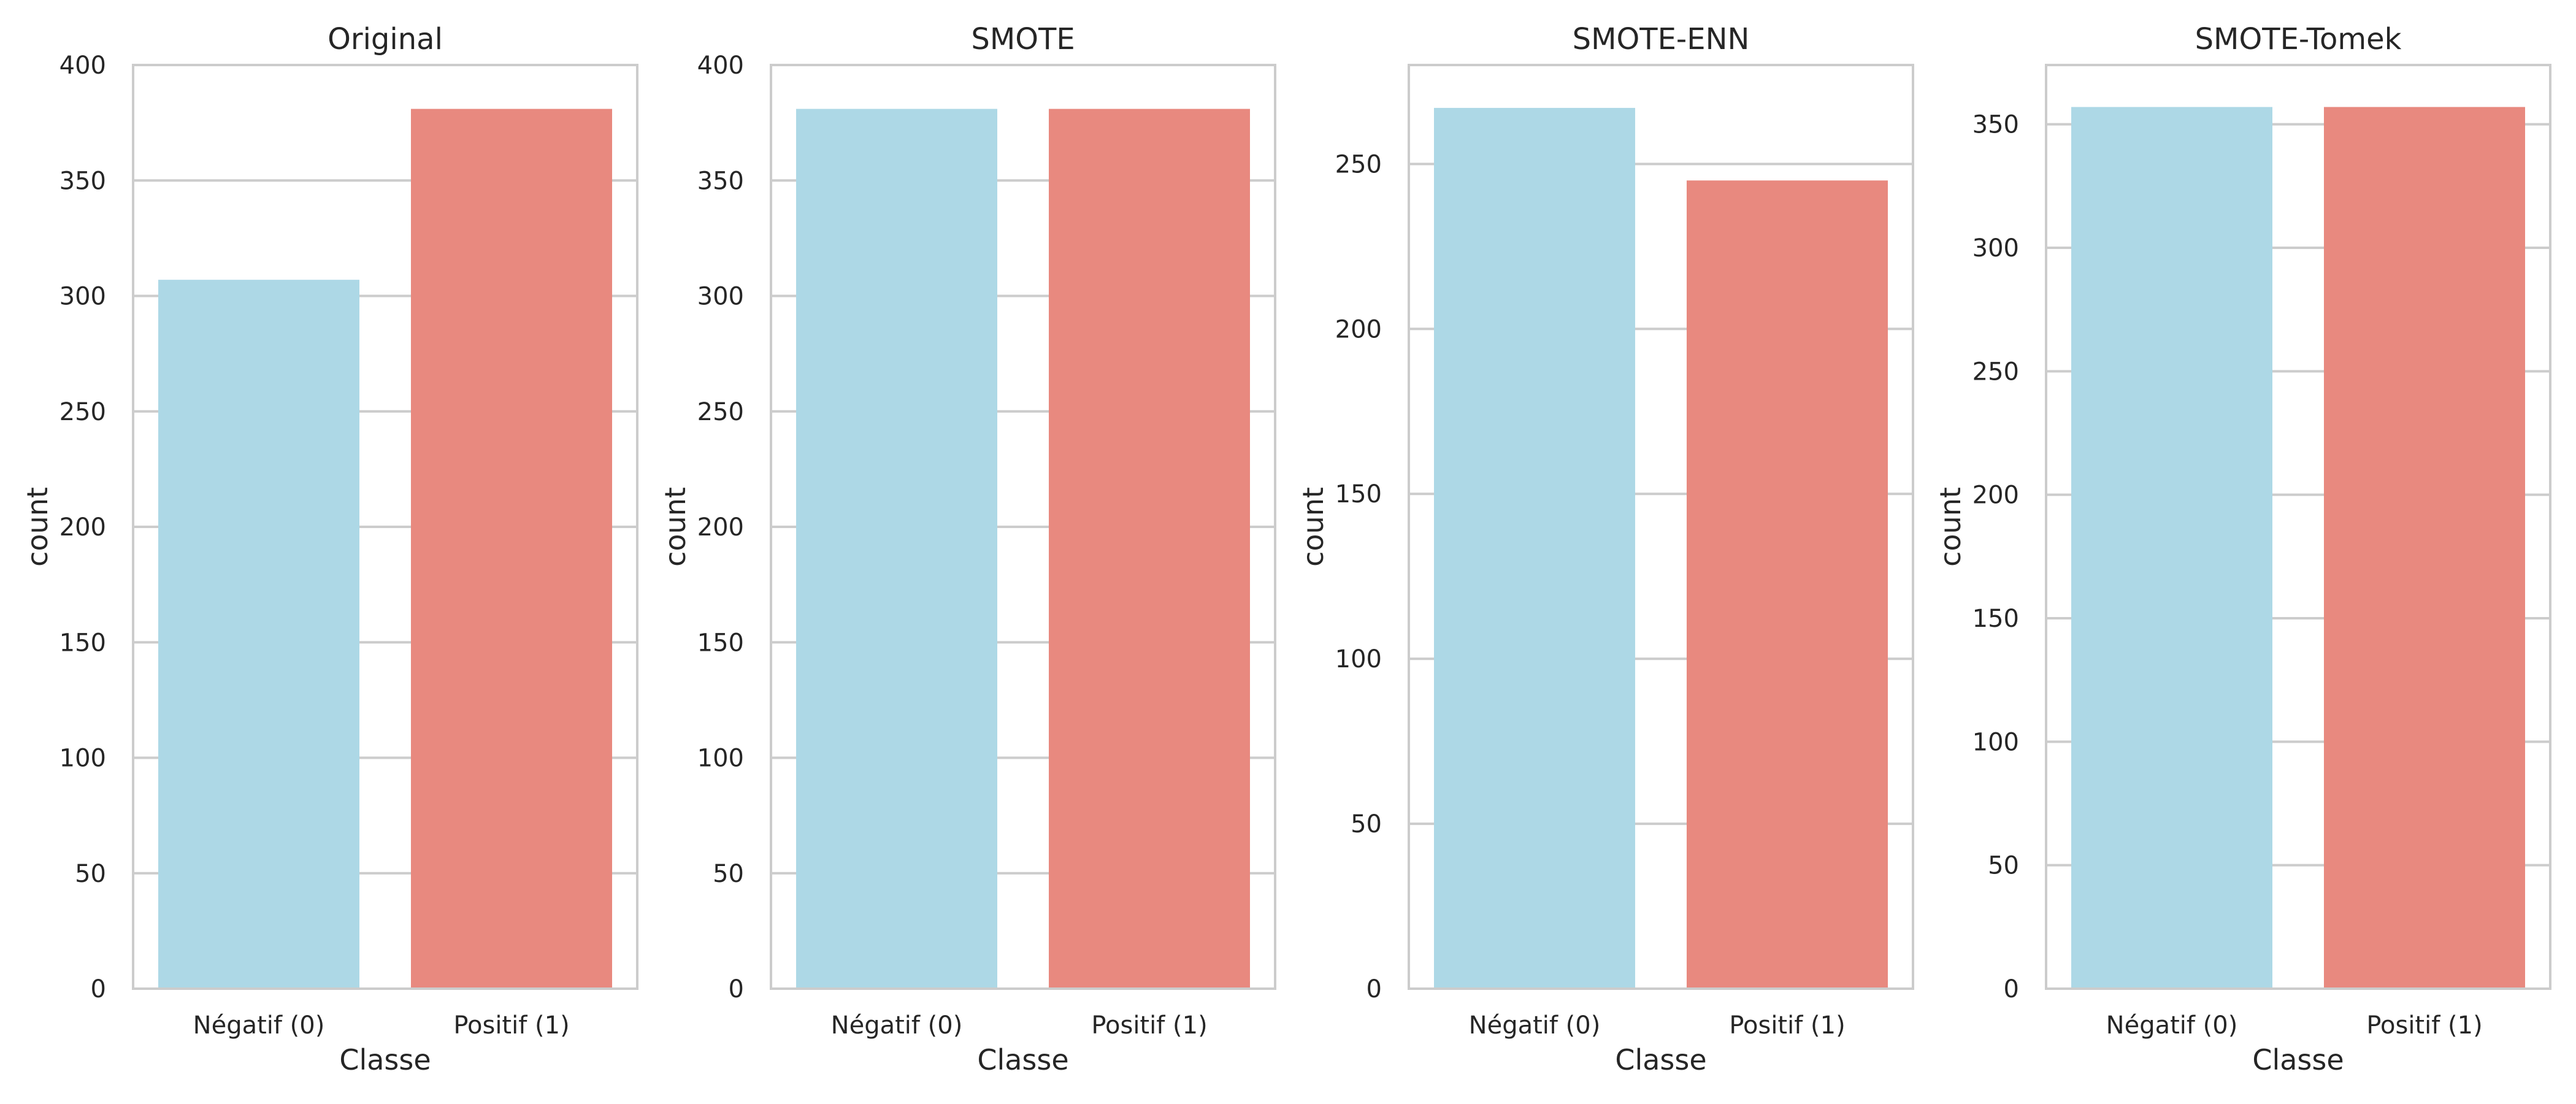 This screenshot has height=1104, width=2576. Describe the element at coordinates (1661, 39) in the screenshot. I see `panel-title: SMOTE-ENN` at that location.